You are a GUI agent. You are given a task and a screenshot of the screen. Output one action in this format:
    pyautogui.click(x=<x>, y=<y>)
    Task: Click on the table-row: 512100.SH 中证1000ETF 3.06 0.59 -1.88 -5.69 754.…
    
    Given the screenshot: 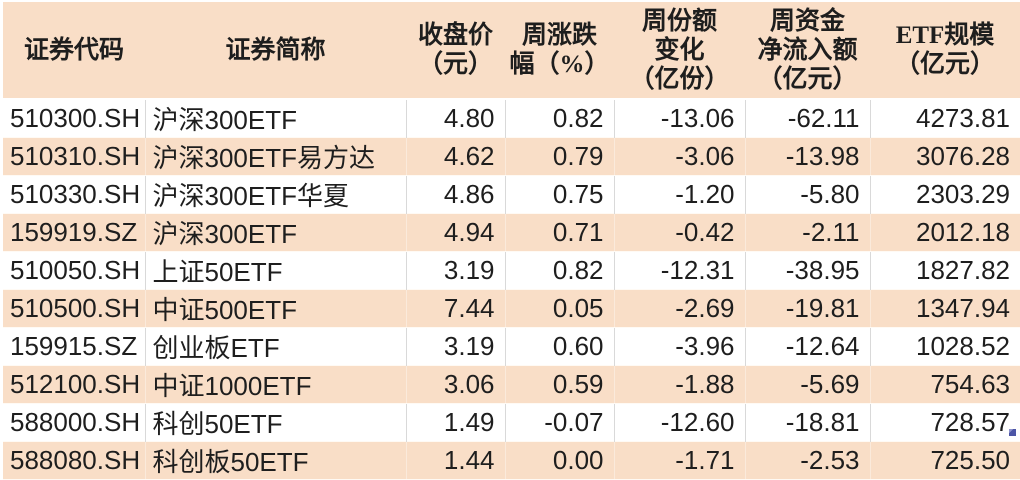 What is the action you would take?
    pyautogui.click(x=511, y=384)
    